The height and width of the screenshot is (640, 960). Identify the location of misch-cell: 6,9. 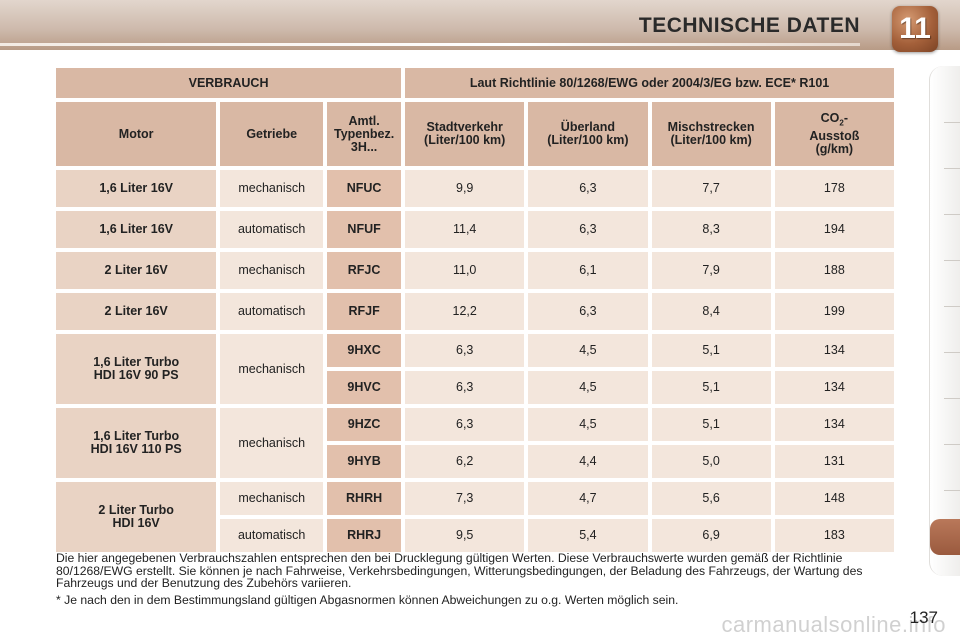
(711, 535).